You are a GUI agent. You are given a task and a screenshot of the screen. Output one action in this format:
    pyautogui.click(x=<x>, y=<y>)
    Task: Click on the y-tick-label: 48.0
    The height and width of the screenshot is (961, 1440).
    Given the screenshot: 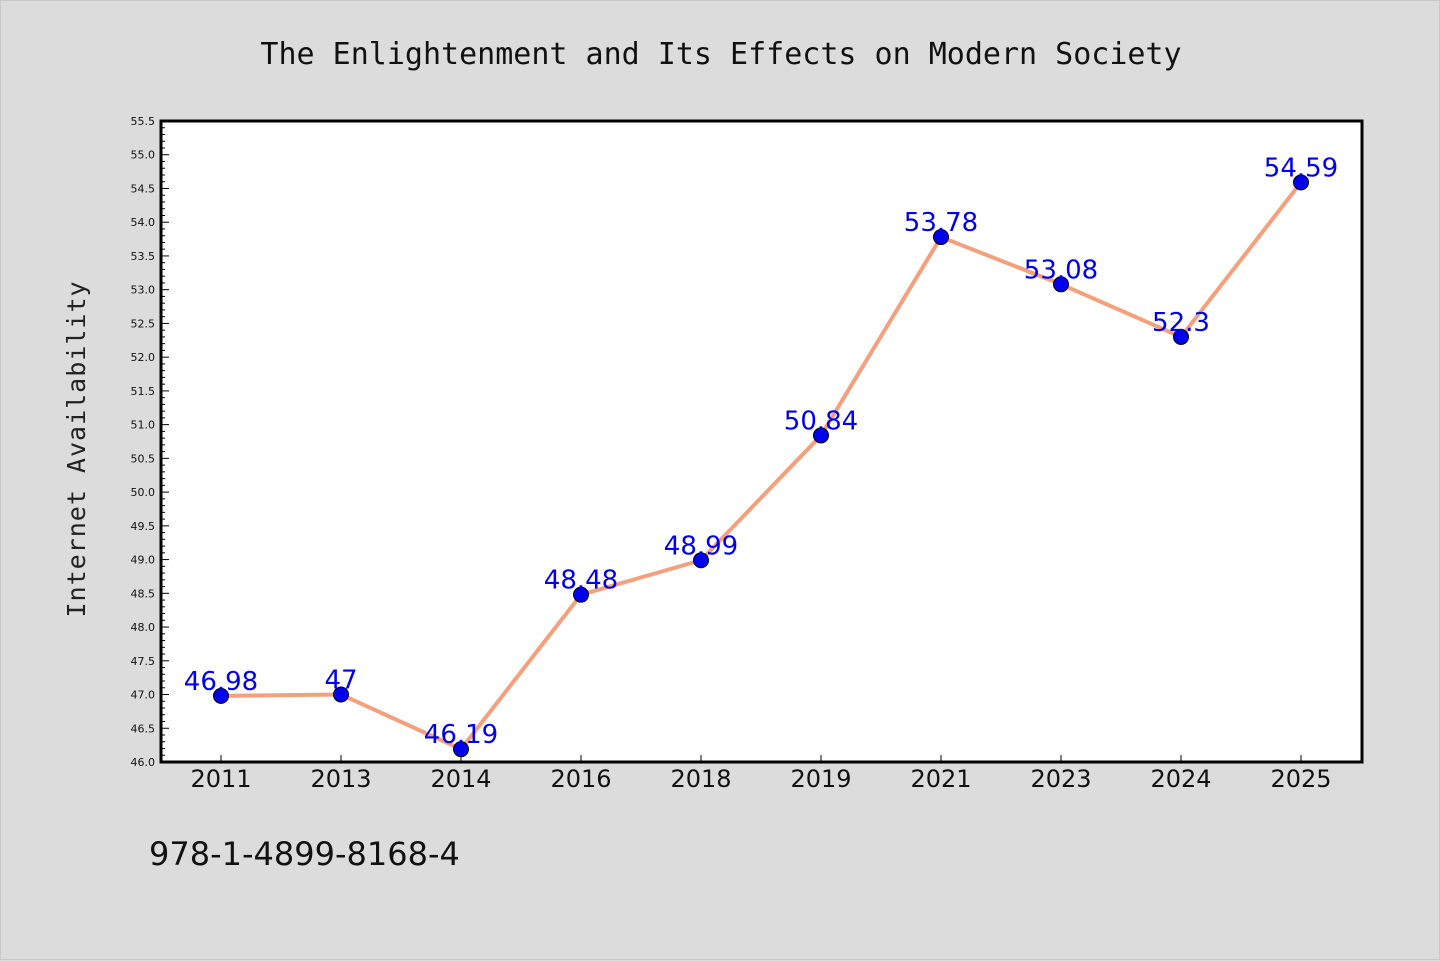 What is the action you would take?
    pyautogui.click(x=143, y=627)
    